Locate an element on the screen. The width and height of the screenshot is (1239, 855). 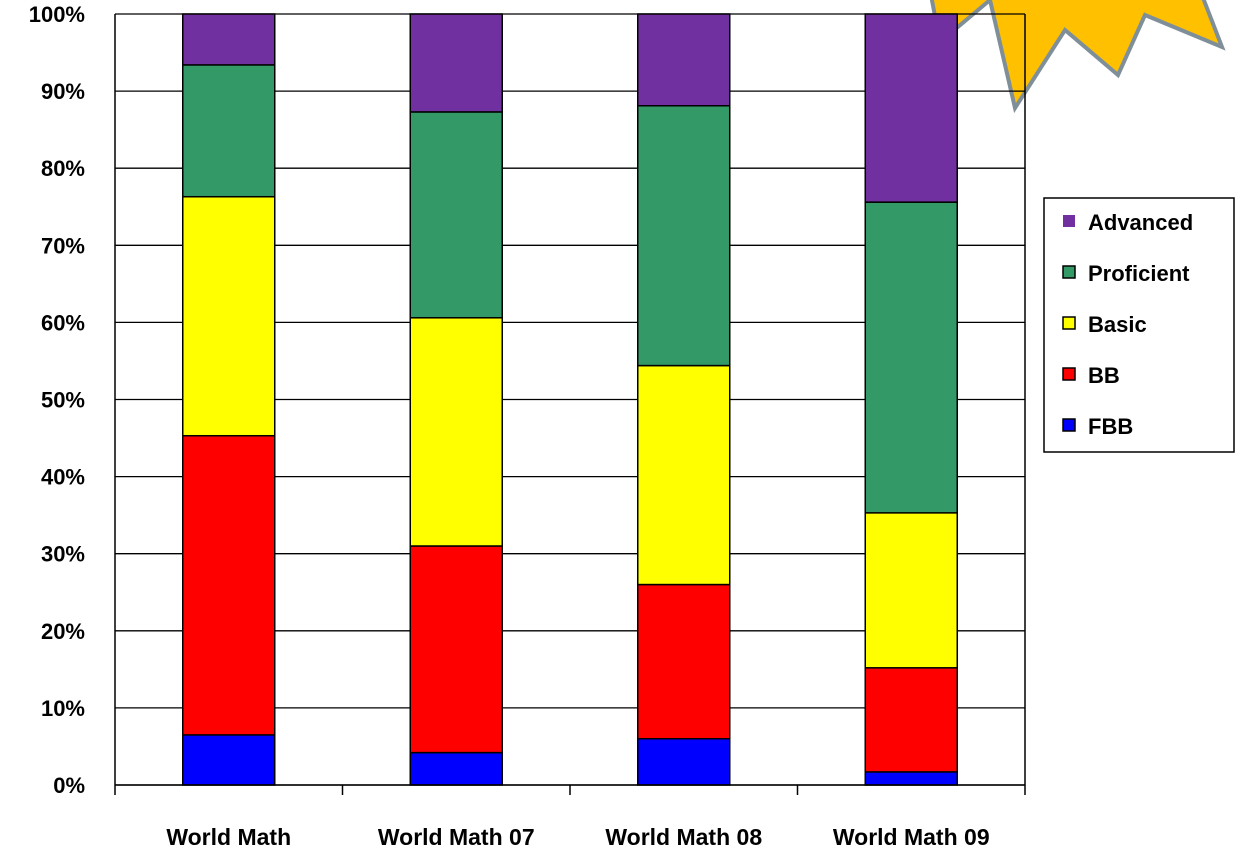
legend-swatch-advanced is located at coordinates (1069, 221).